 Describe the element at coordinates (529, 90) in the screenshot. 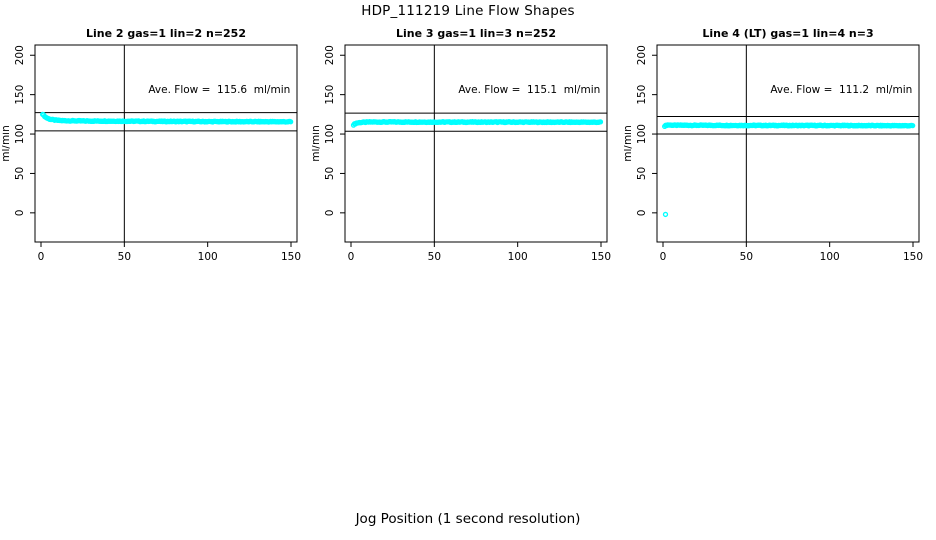

I see `ave-flow-annotation: Ave. Flow = 115.1 ml/min` at that location.